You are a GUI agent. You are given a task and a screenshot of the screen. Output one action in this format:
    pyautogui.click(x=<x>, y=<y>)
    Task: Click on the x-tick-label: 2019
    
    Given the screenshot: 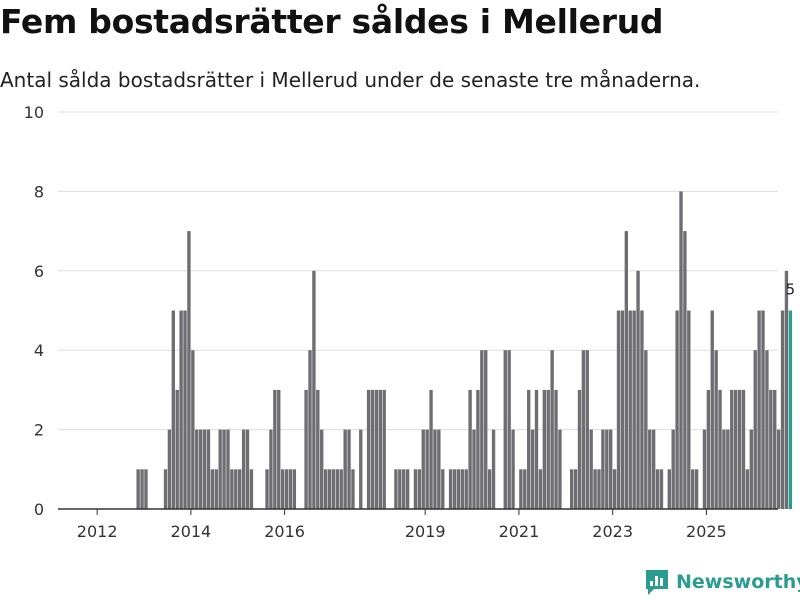 What is the action you would take?
    pyautogui.click(x=425, y=531)
    